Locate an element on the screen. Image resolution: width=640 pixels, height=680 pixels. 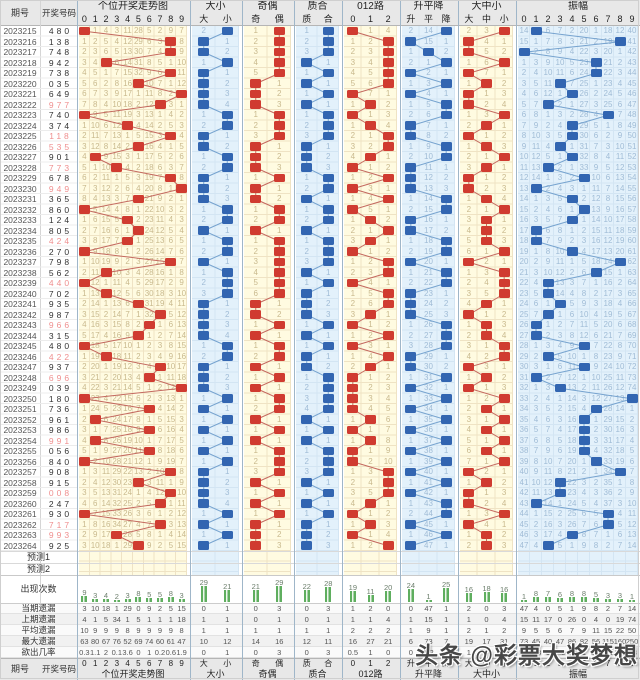
miss-count: 11 is located at coordinates (116, 114).